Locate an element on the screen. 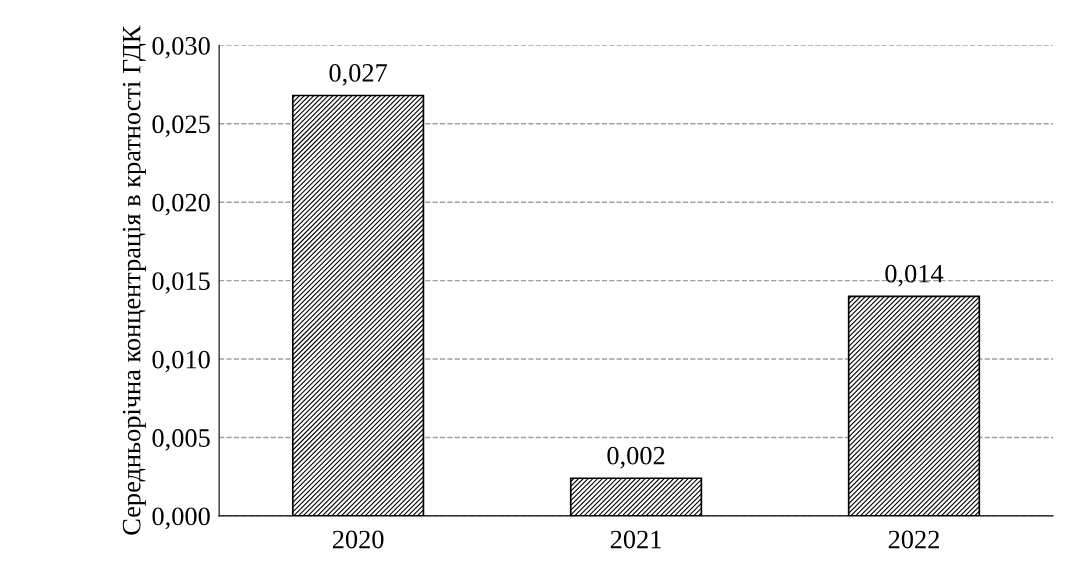 The image size is (1069, 581). y-tick-label: 0,000 is located at coordinates (181, 518).